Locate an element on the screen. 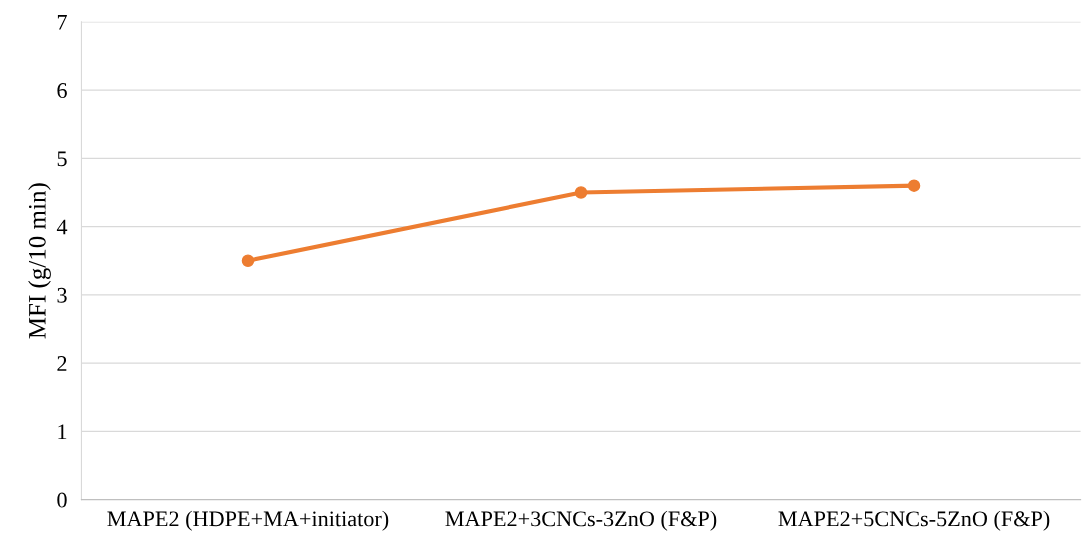 The height and width of the screenshot is (546, 1086). x-tick-label: MAPE2+5CNCs-5ZnO (F&P) is located at coordinates (914, 520).